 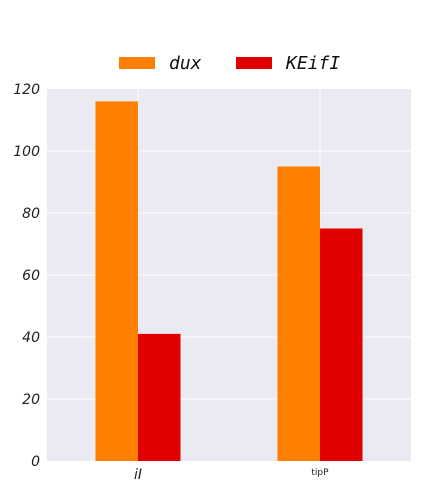 I want to click on x-tick-label: tipP, so click(x=320, y=473).